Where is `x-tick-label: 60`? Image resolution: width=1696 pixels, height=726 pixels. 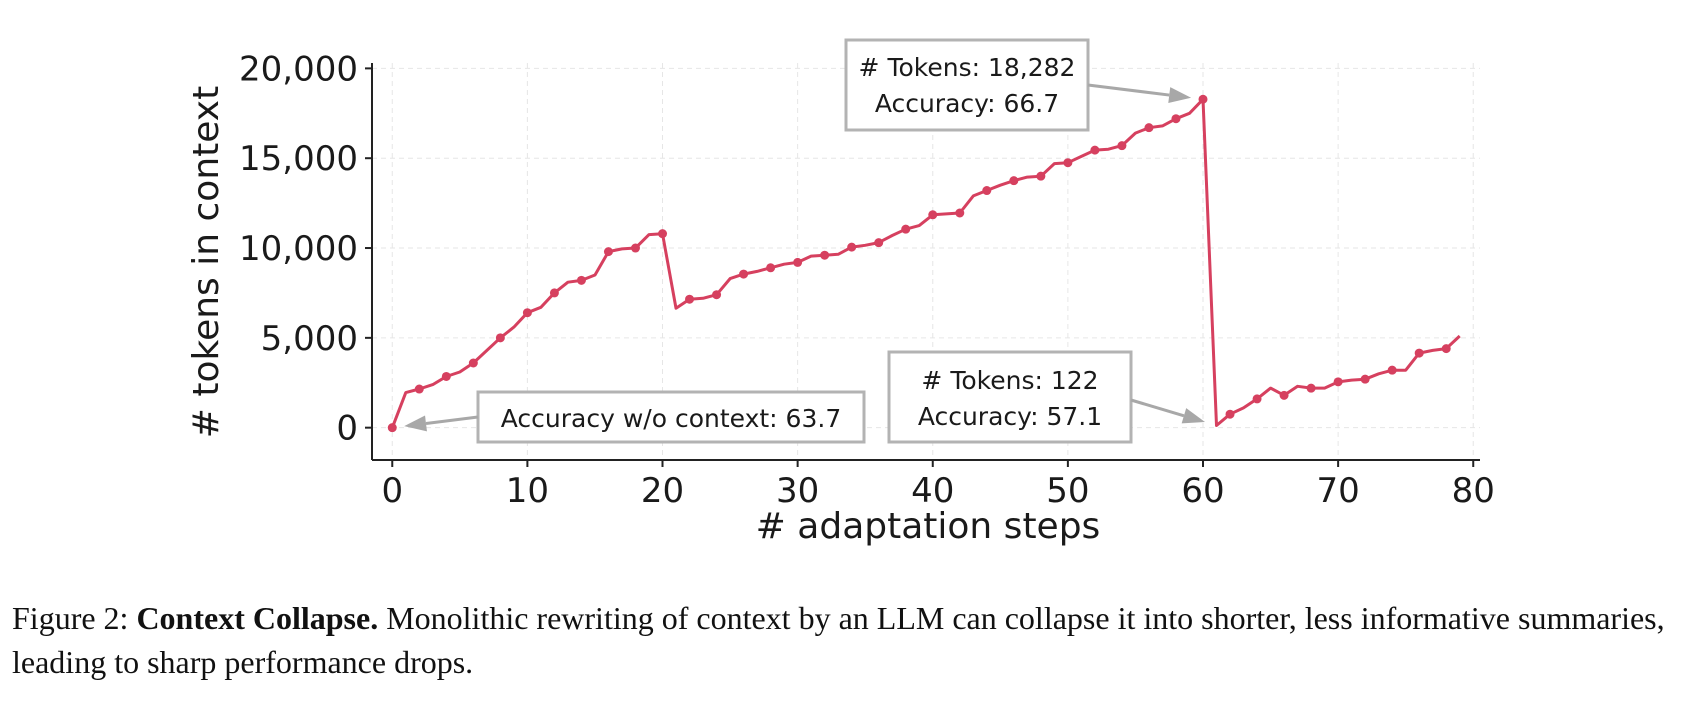
x-tick-label: 60 is located at coordinates (1202, 491).